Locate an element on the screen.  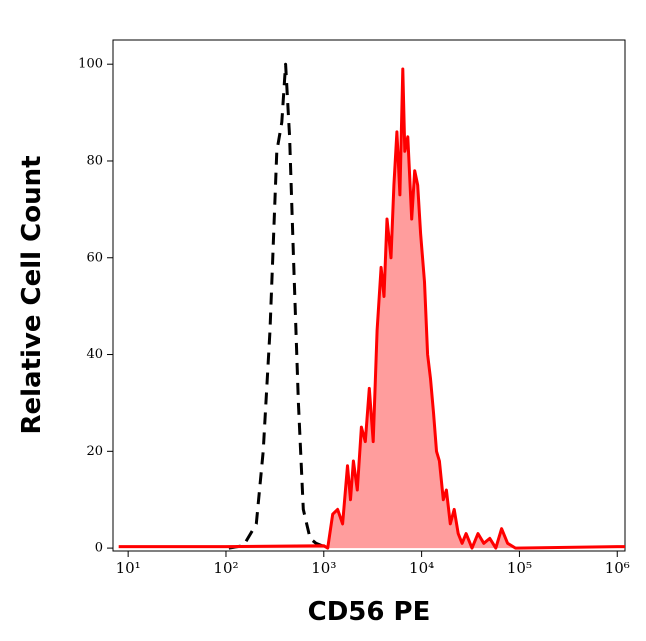
y-tick-label: 20 is located at coordinates (94, 451).